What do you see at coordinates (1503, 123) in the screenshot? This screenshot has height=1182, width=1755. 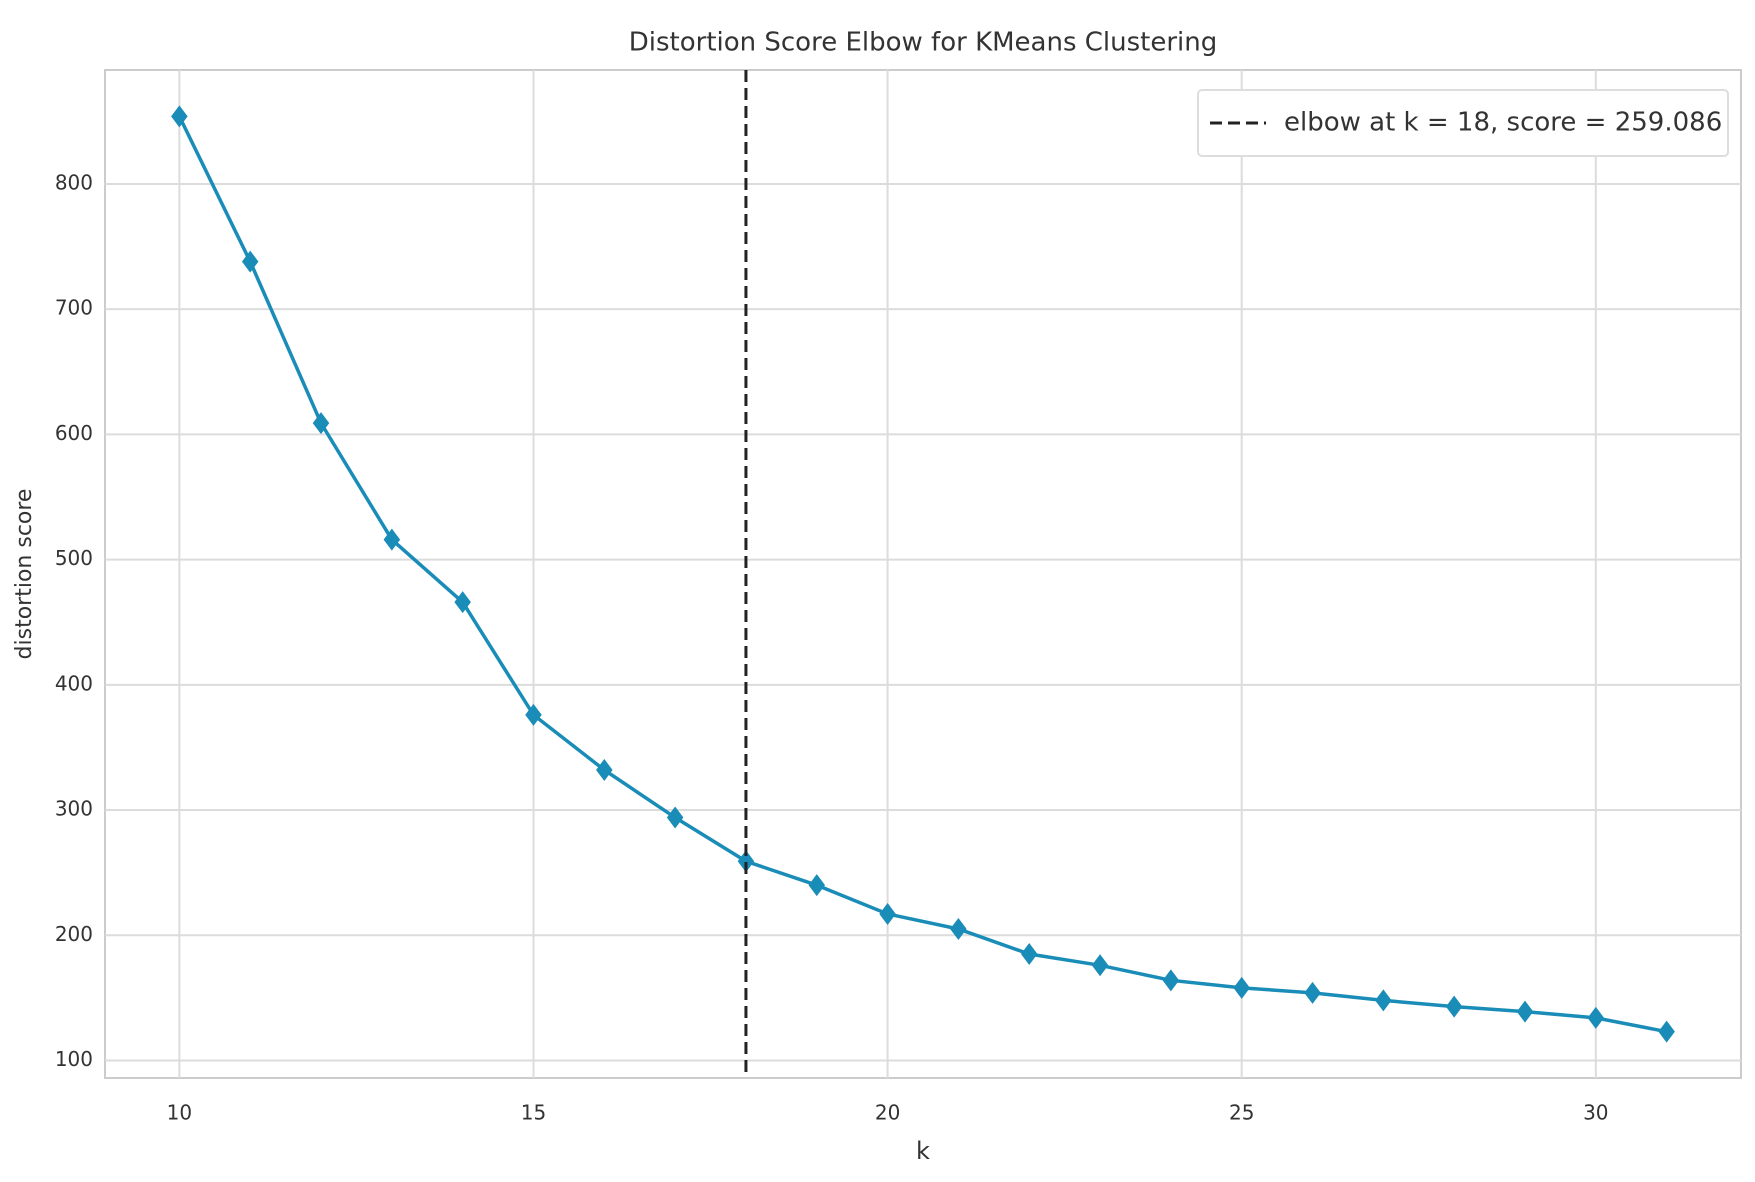 I see `legend-label: elbow at k = 18, score = 259.086` at bounding box center [1503, 123].